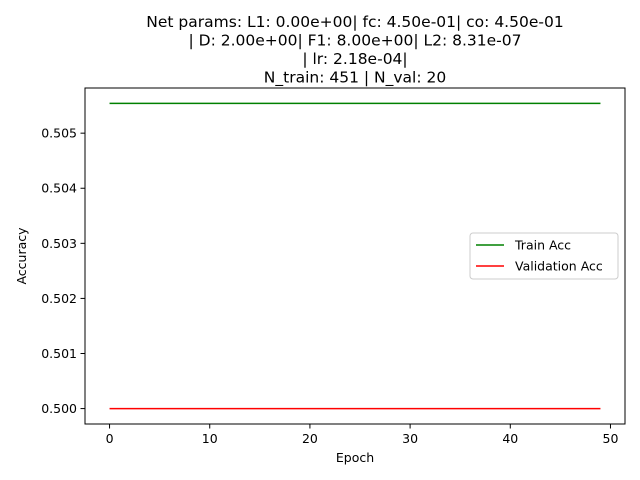 This screenshot has width=640, height=480. I want to click on x-tick-label: 20, so click(310, 438).